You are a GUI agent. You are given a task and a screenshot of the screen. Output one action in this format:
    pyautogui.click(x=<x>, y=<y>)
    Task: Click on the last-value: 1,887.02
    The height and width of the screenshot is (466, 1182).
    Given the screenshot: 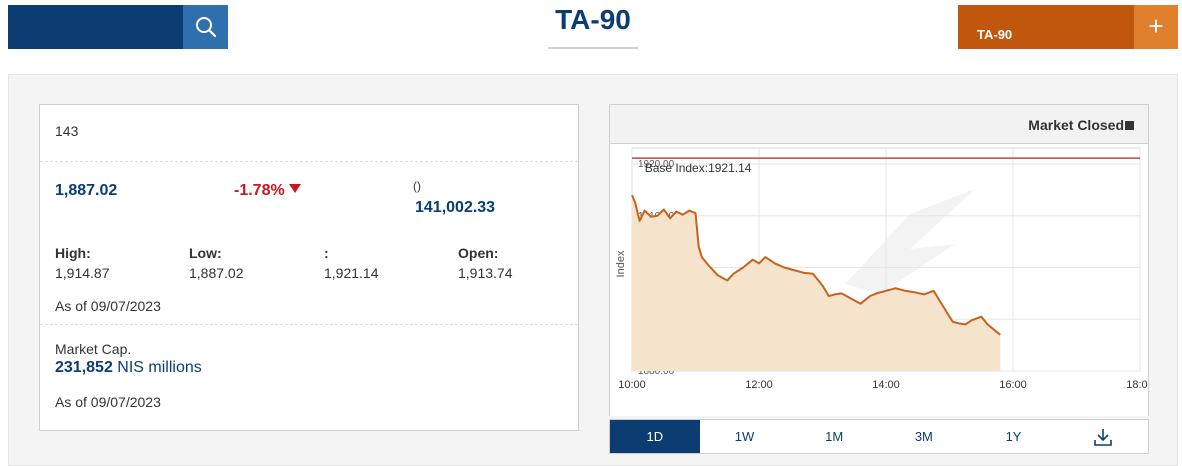 What is the action you would take?
    pyautogui.click(x=86, y=190)
    